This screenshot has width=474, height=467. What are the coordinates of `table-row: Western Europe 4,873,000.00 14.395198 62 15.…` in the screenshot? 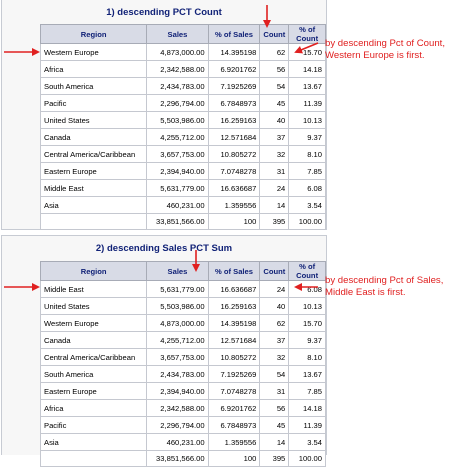 It's located at (182, 52).